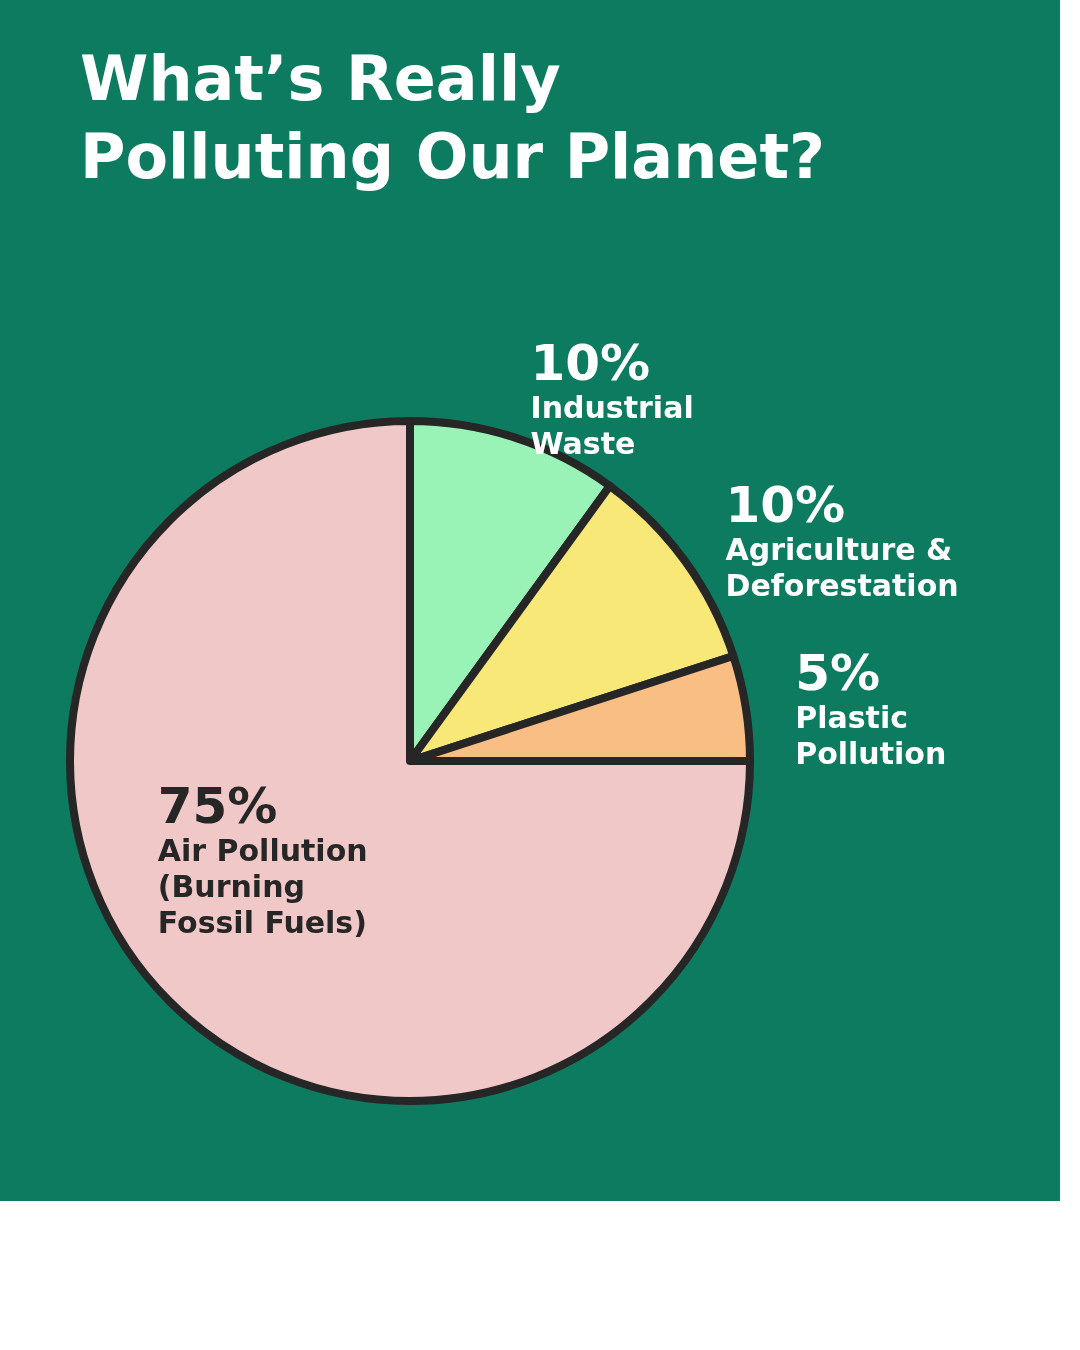 The height and width of the screenshot is (1350, 1080). I want to click on slice-label: Industrial Waste, so click(612, 426).